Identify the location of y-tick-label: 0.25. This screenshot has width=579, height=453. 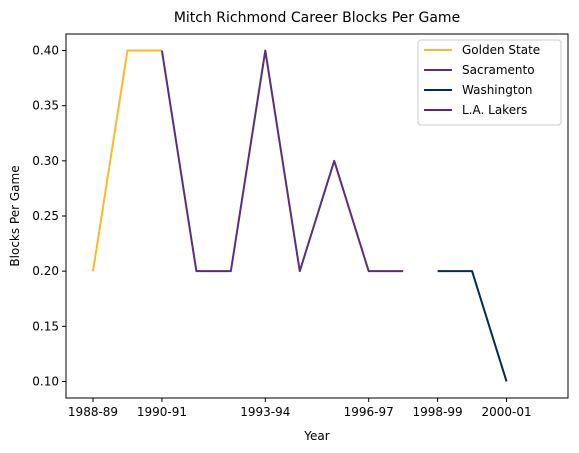
(45, 216).